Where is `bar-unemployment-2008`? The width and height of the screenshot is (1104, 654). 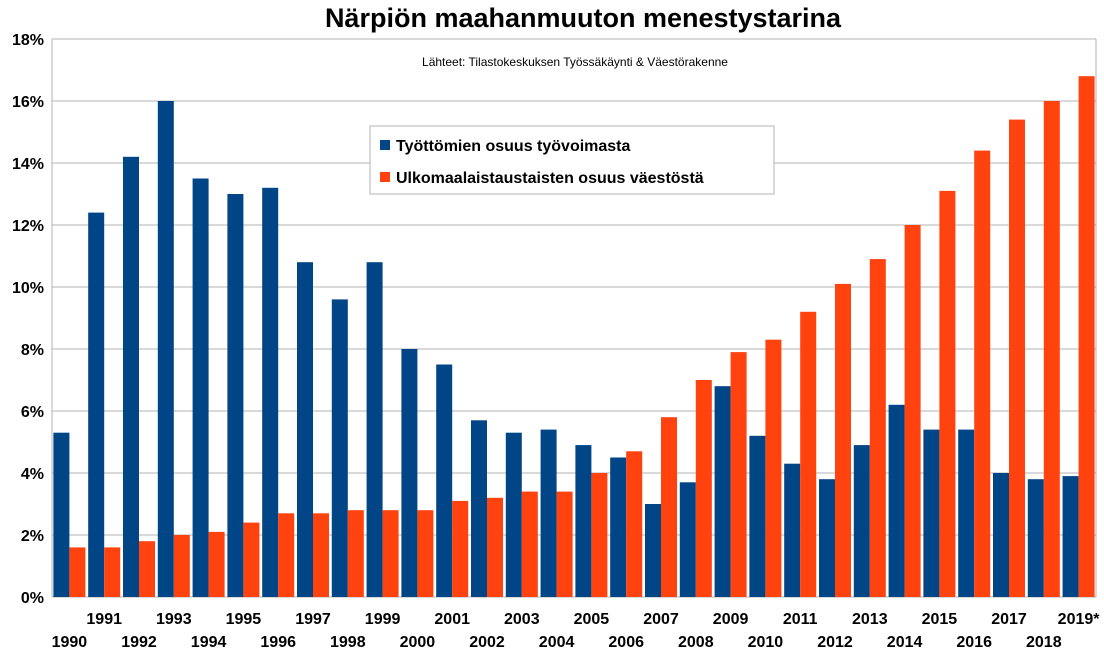 bar-unemployment-2008 is located at coordinates (687, 539).